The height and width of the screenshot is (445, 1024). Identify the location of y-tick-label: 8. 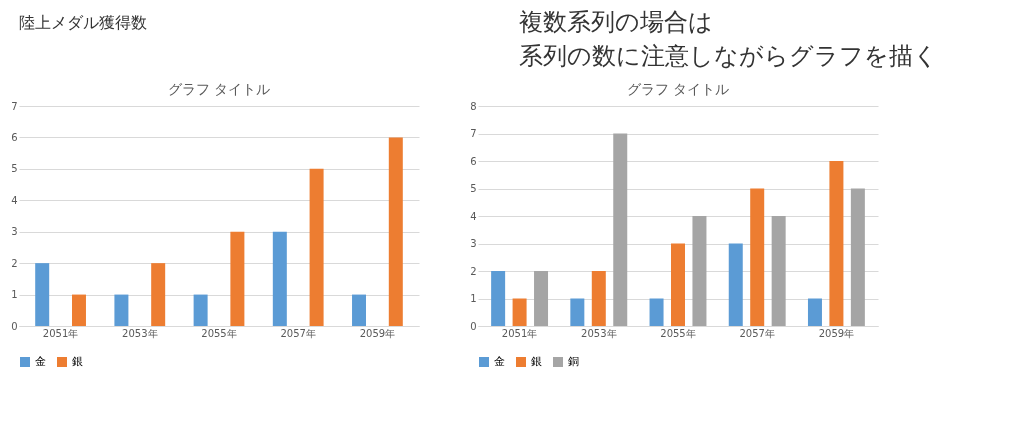
(473, 106).